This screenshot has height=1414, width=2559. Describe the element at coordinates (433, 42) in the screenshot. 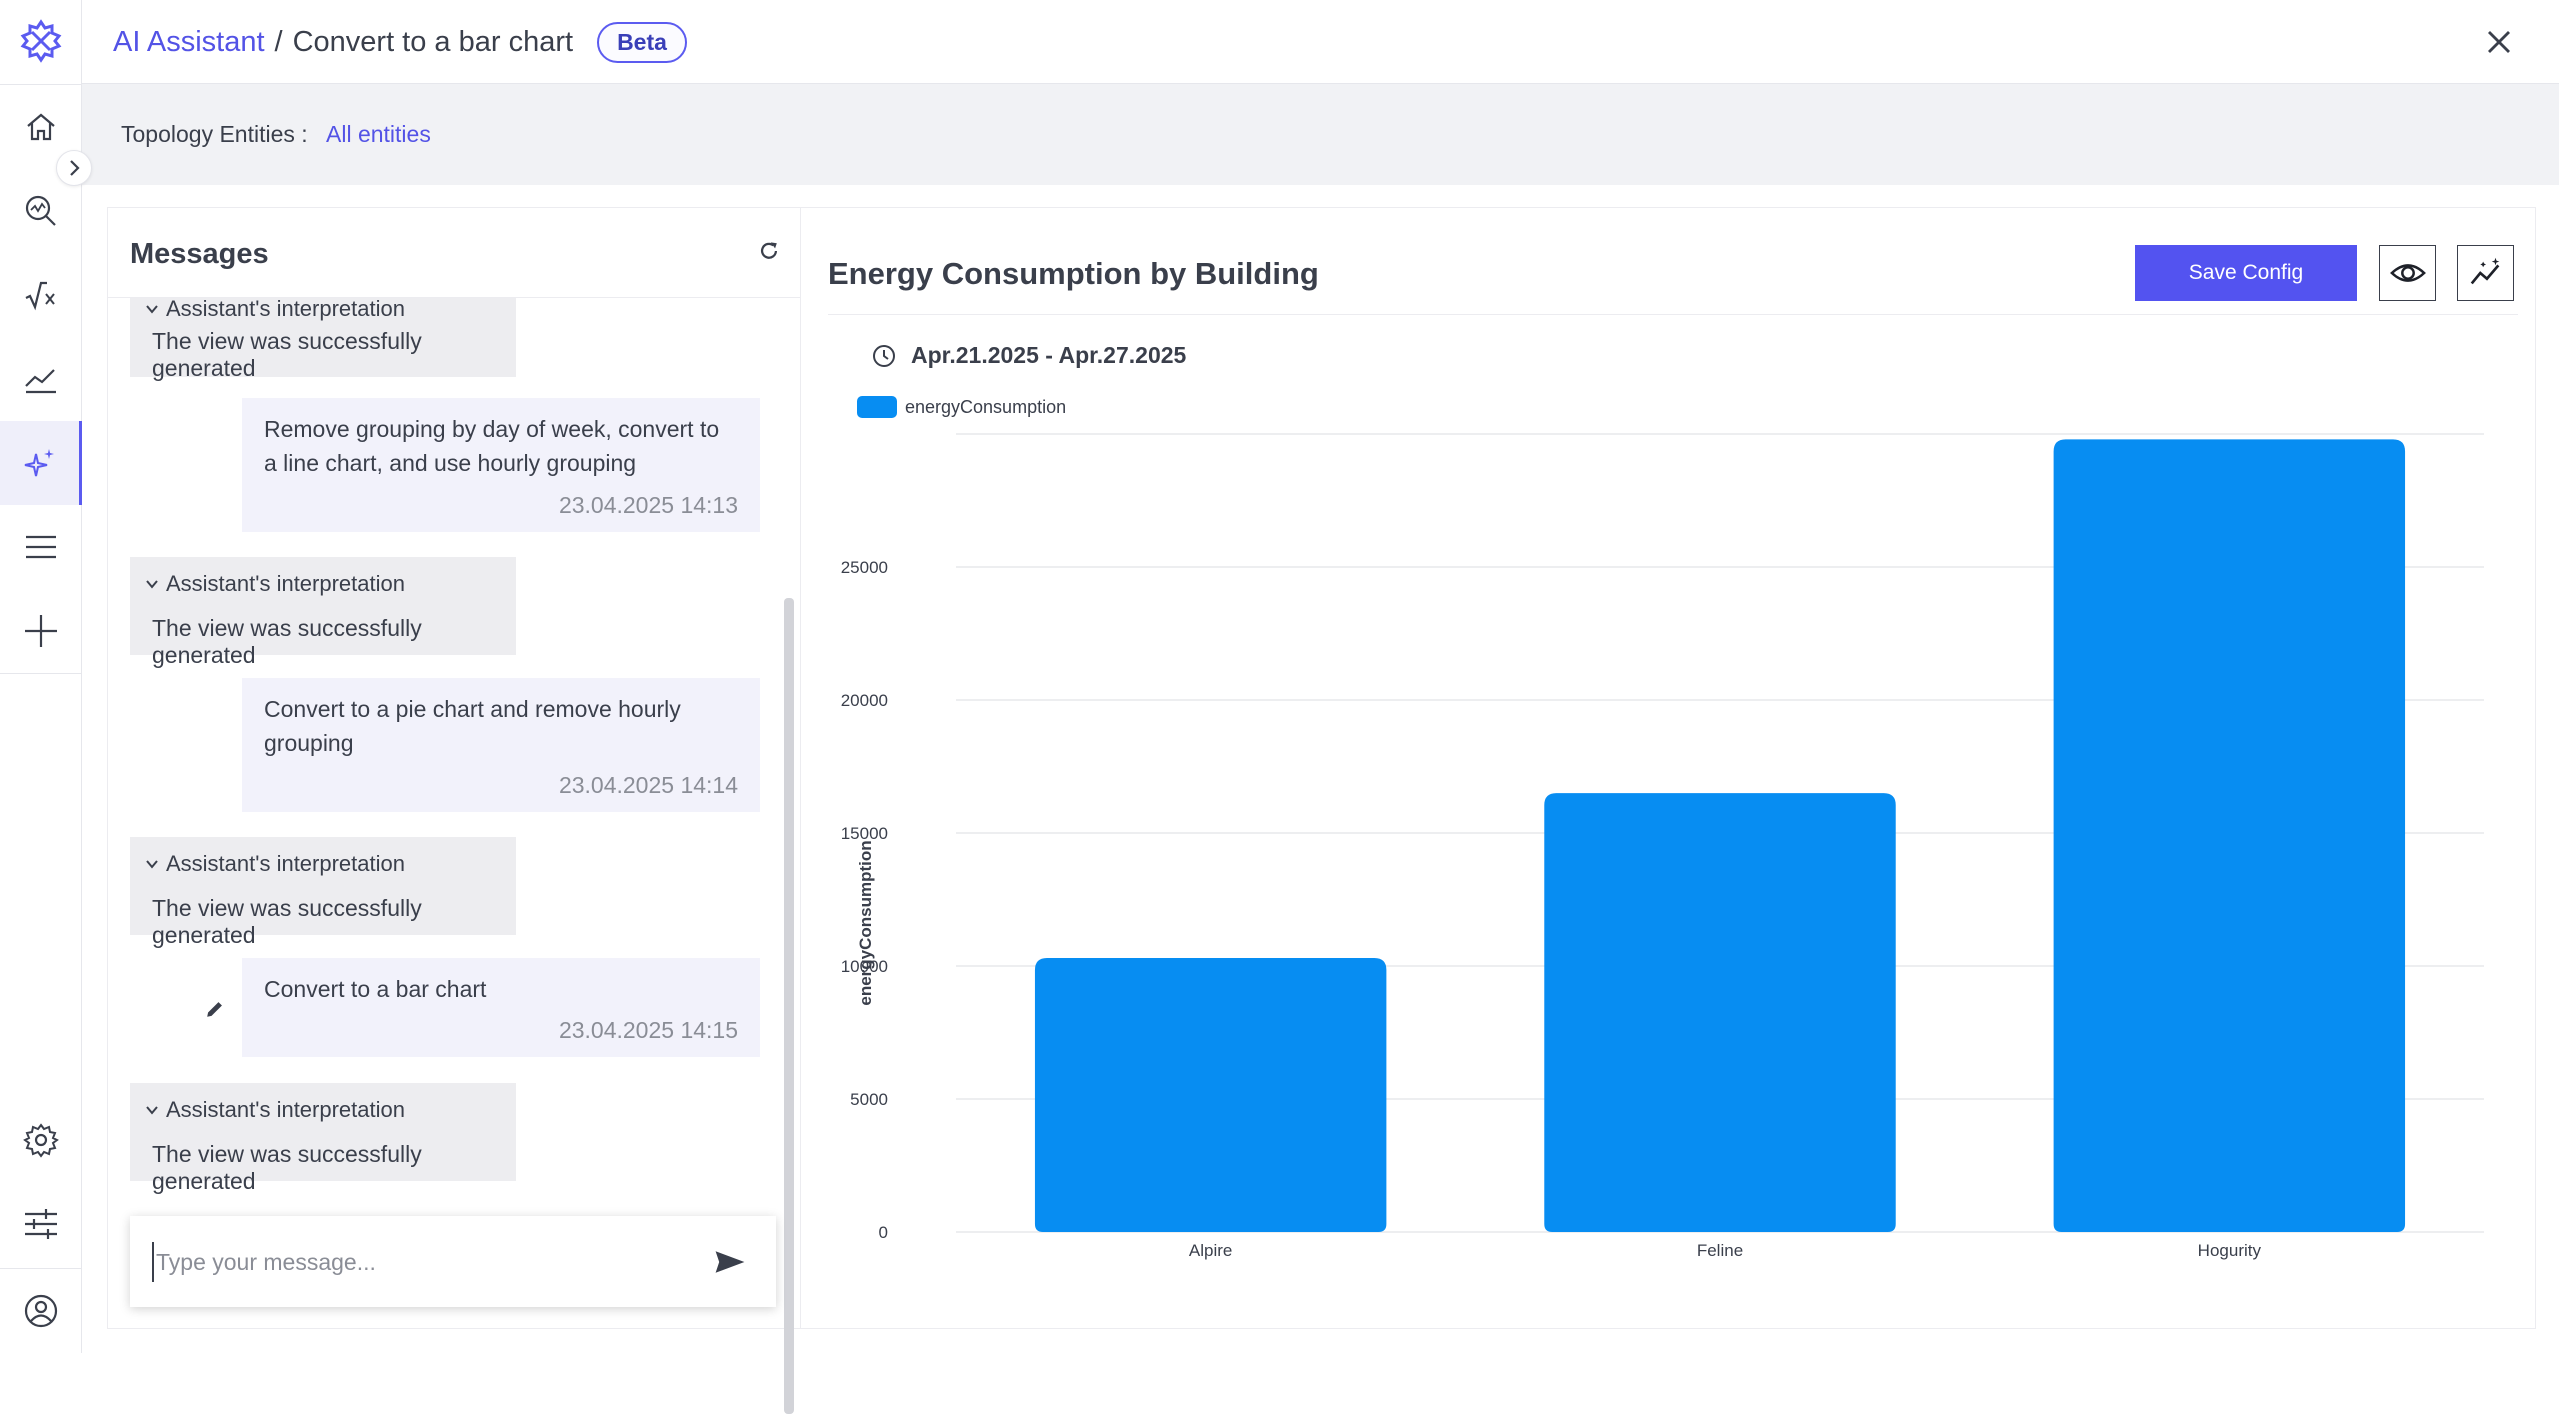

I see `breadcrumb-current: Convert to a bar chart` at that location.